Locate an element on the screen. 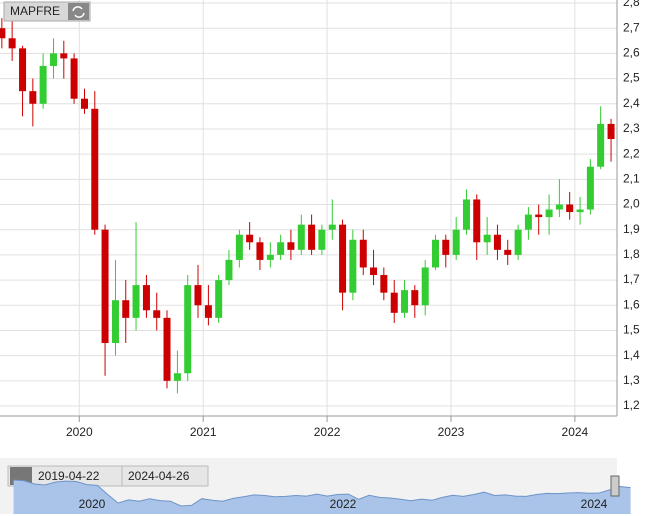 The height and width of the screenshot is (516, 651). range-box-to is located at coordinates (165, 476).